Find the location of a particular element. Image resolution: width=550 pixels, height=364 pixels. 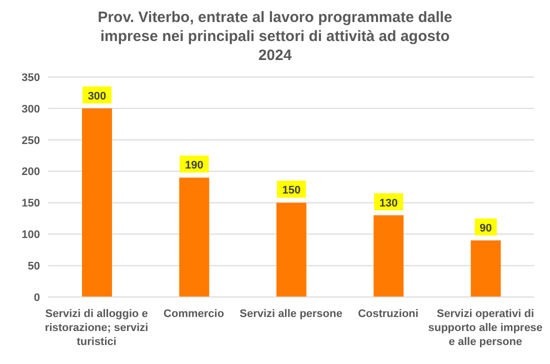

y-tick-label: 350 is located at coordinates (31, 78).